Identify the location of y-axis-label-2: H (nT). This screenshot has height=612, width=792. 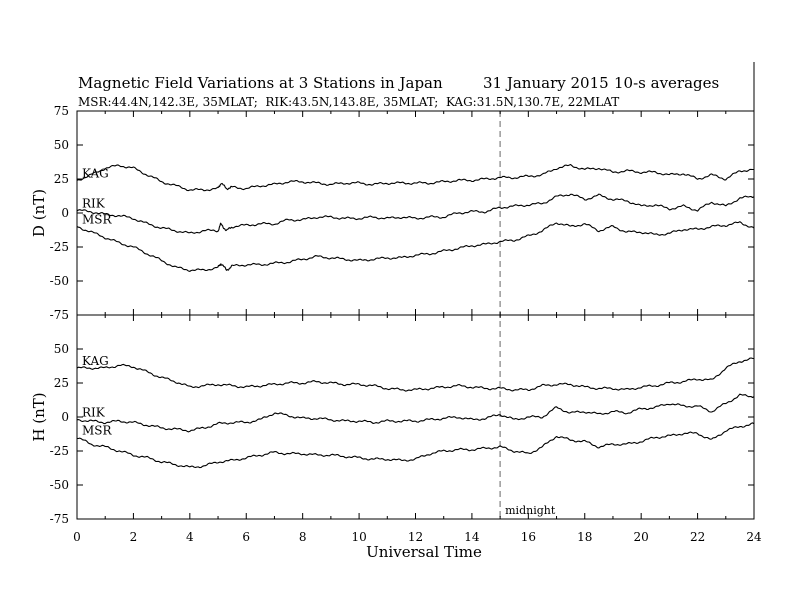
(39, 416).